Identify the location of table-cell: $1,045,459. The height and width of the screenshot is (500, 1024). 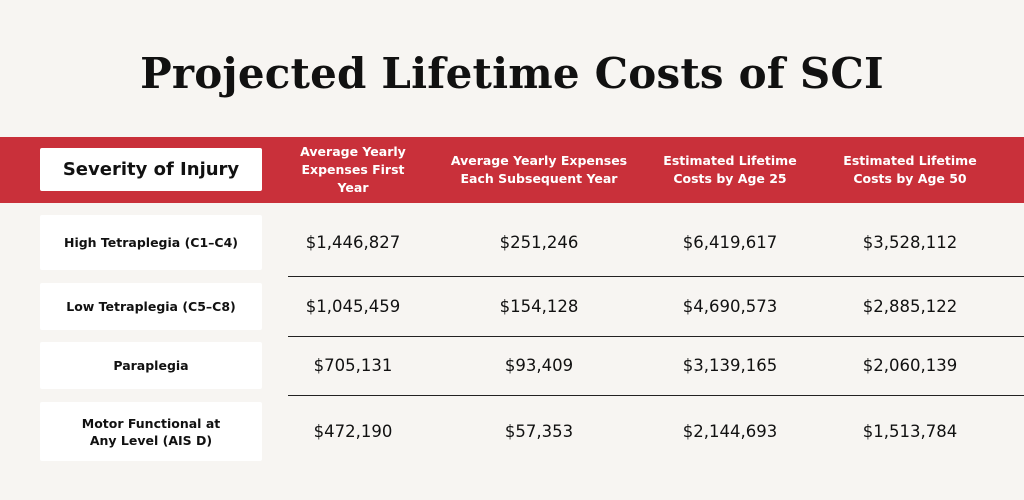
(353, 306).